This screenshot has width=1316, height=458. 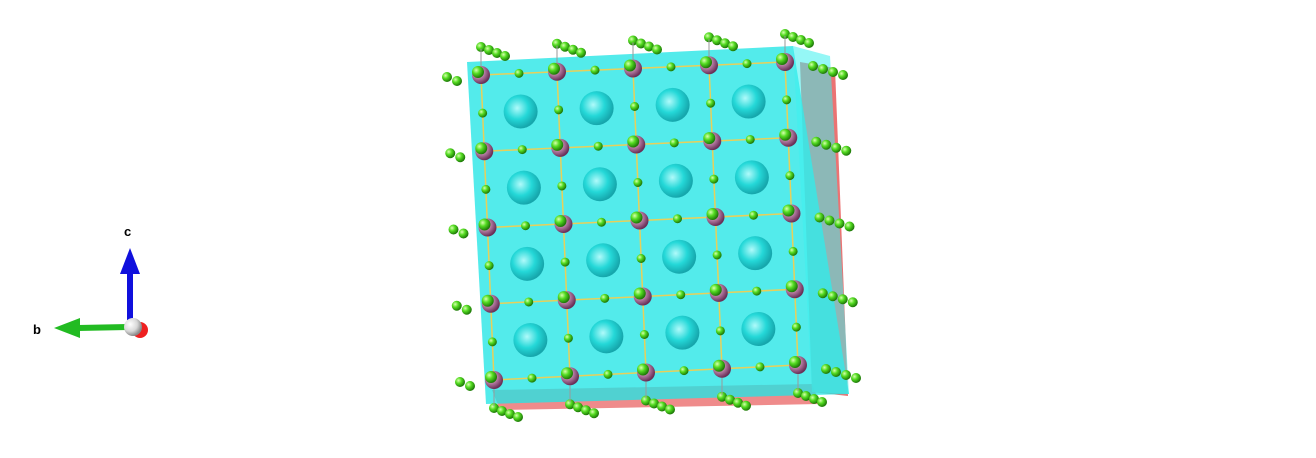 I want to click on c-axis-arrowhead, so click(x=130, y=261).